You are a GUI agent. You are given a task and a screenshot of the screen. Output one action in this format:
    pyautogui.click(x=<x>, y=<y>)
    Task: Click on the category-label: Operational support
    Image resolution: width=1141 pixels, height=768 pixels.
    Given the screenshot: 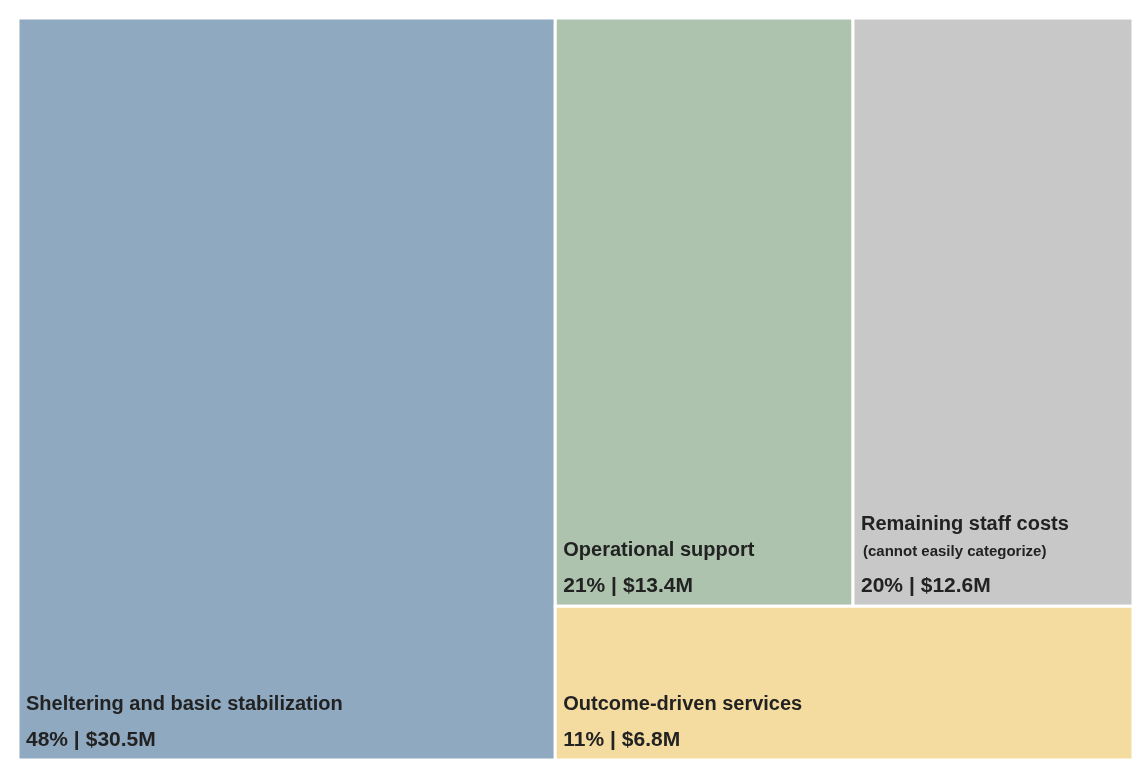 What is the action you would take?
    pyautogui.click(x=659, y=549)
    